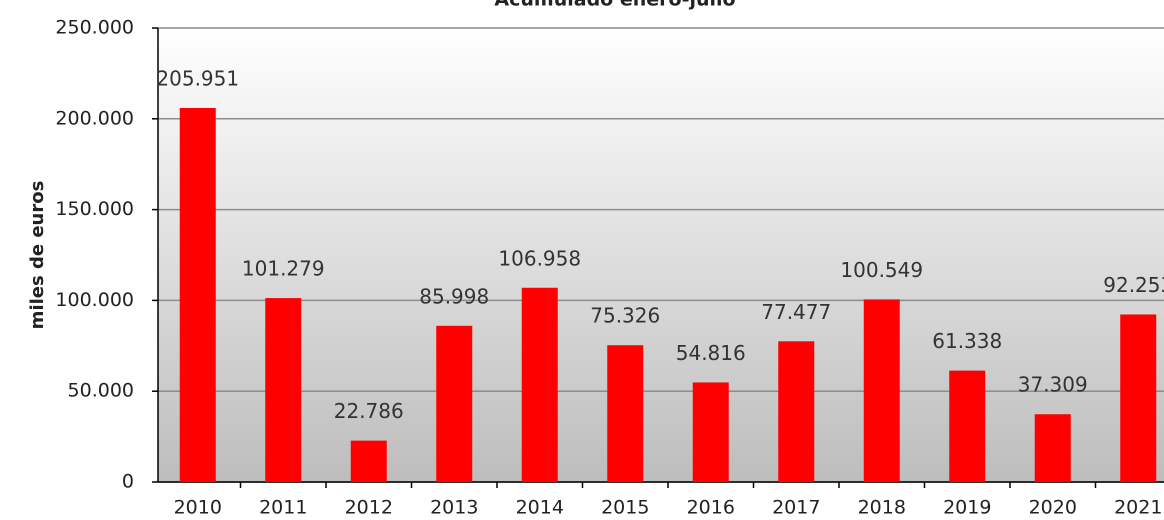 Image resolution: width=1164 pixels, height=520 pixels. I want to click on x-tick-label: 2012, so click(369, 508).